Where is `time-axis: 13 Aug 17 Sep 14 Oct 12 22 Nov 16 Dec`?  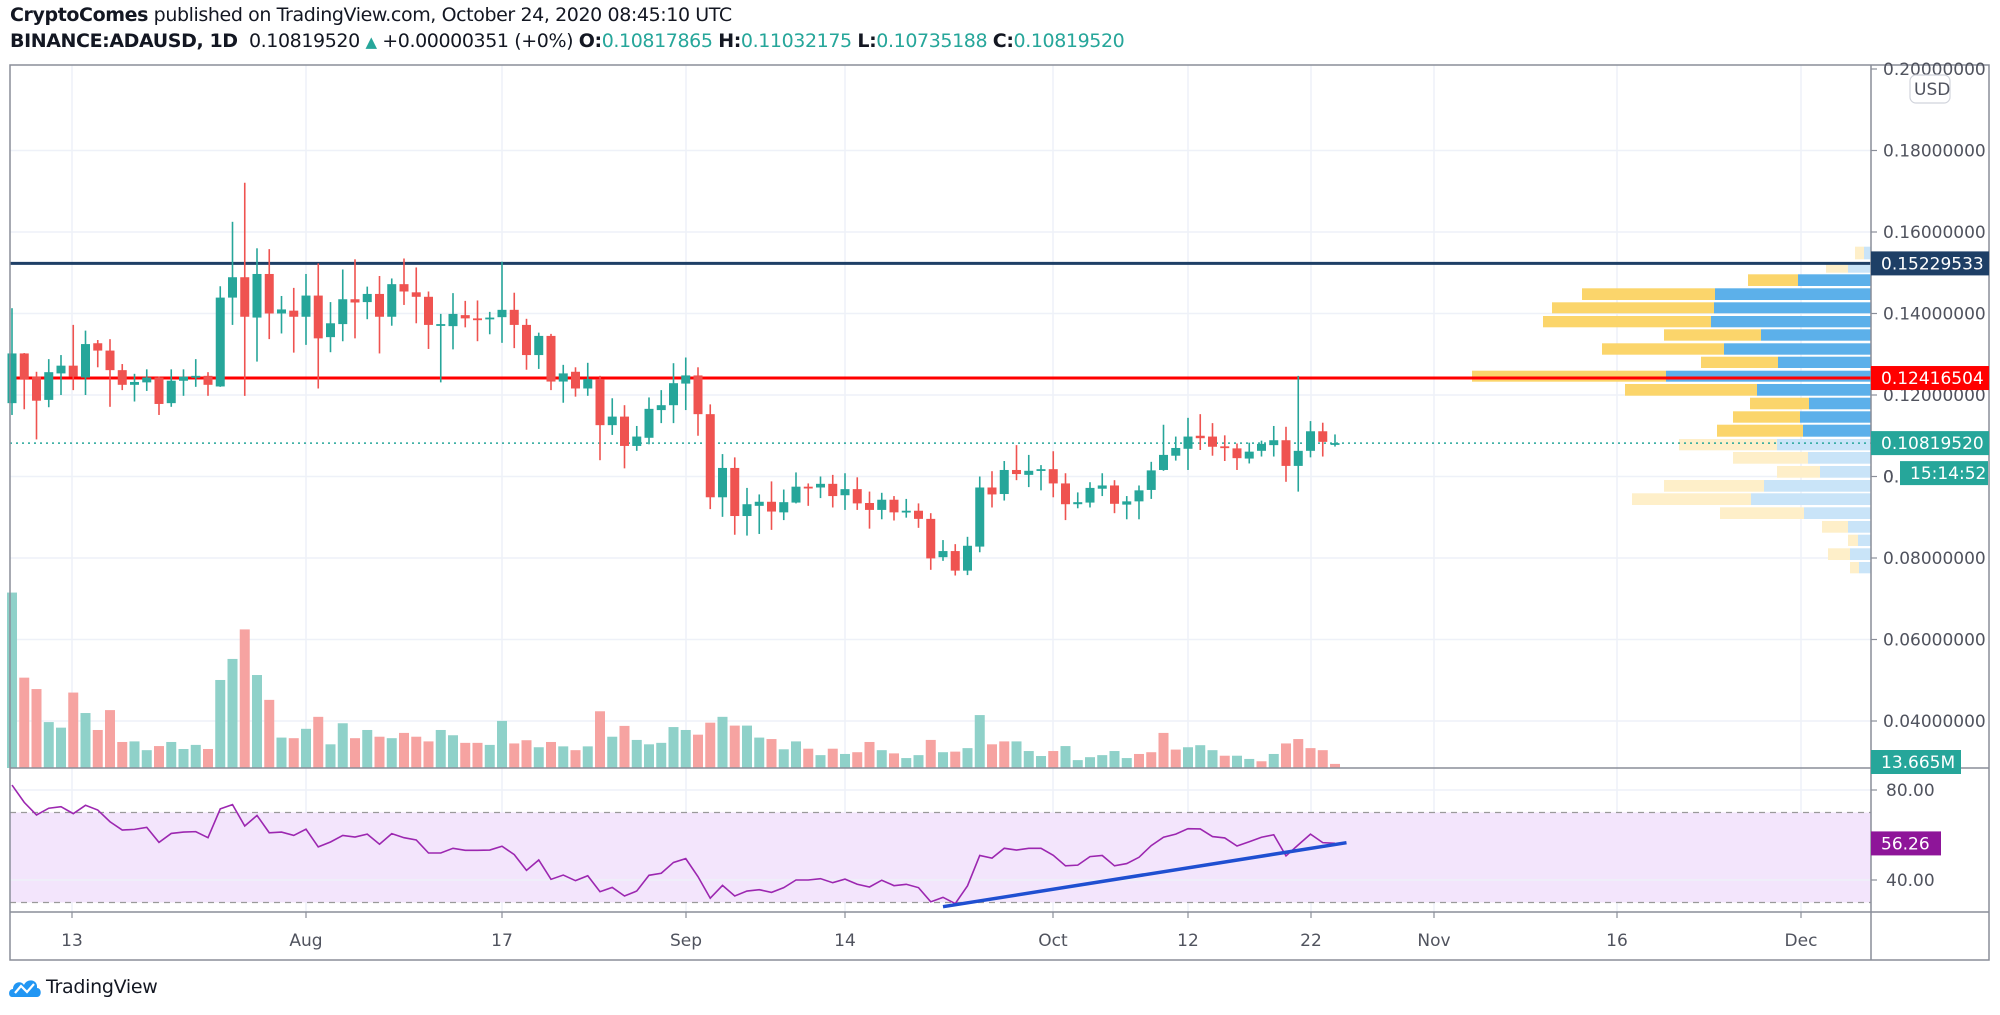
time-axis: 13 Aug 17 Sep 14 Oct 12 22 Nov 16 Dec is located at coordinates (939, 931).